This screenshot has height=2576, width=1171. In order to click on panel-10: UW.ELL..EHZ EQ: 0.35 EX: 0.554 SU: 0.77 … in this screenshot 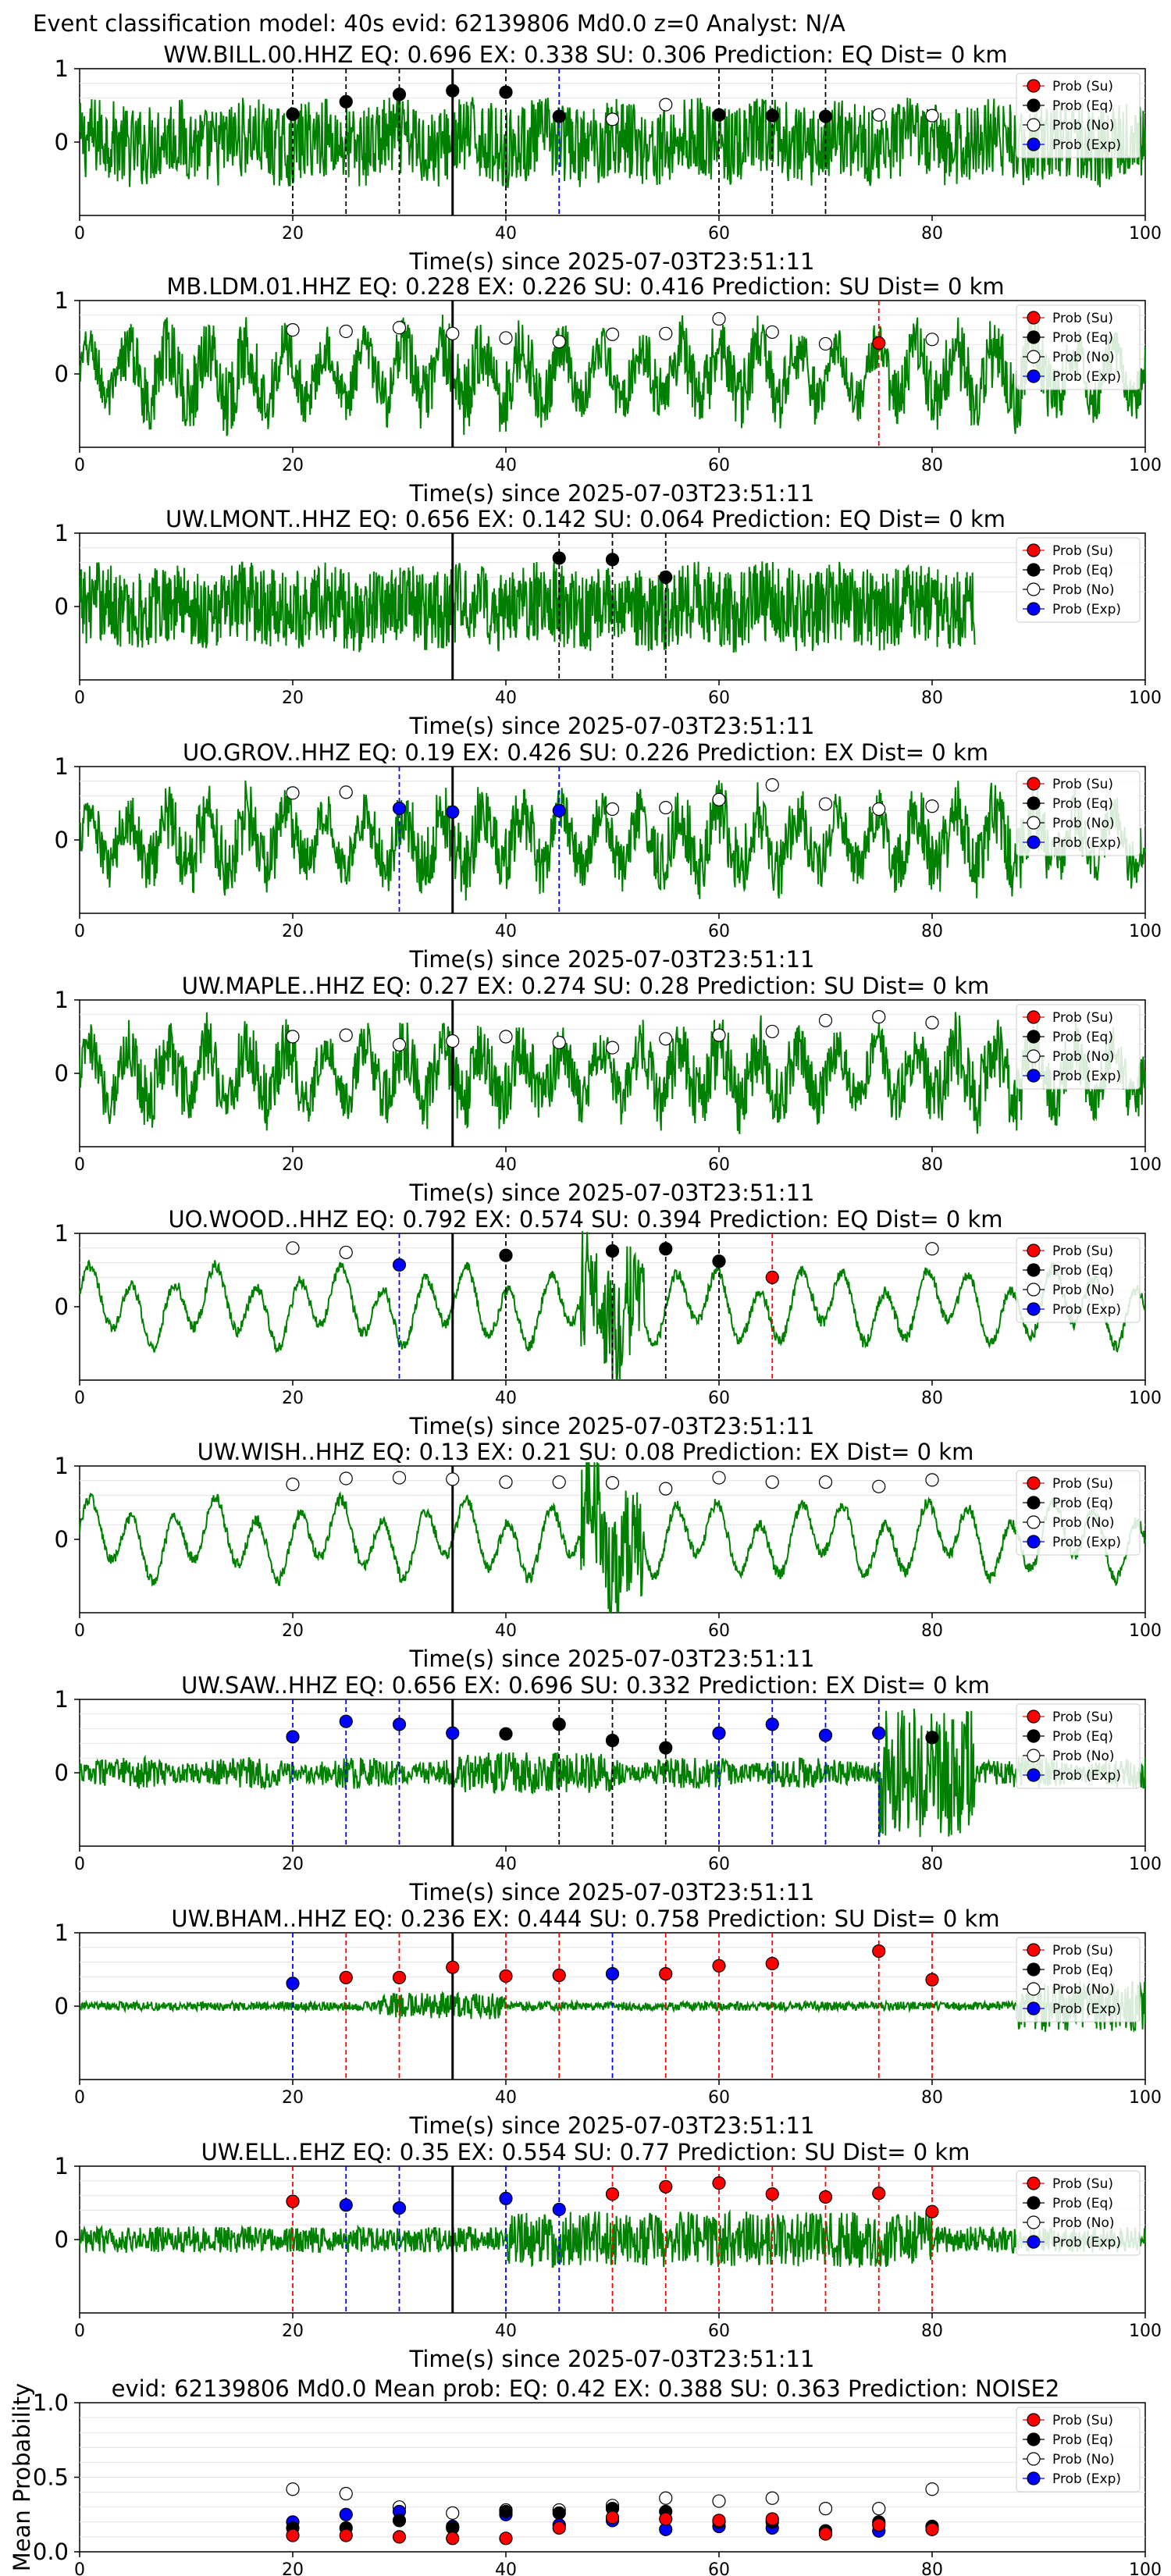, I will do `click(608, 2255)`.